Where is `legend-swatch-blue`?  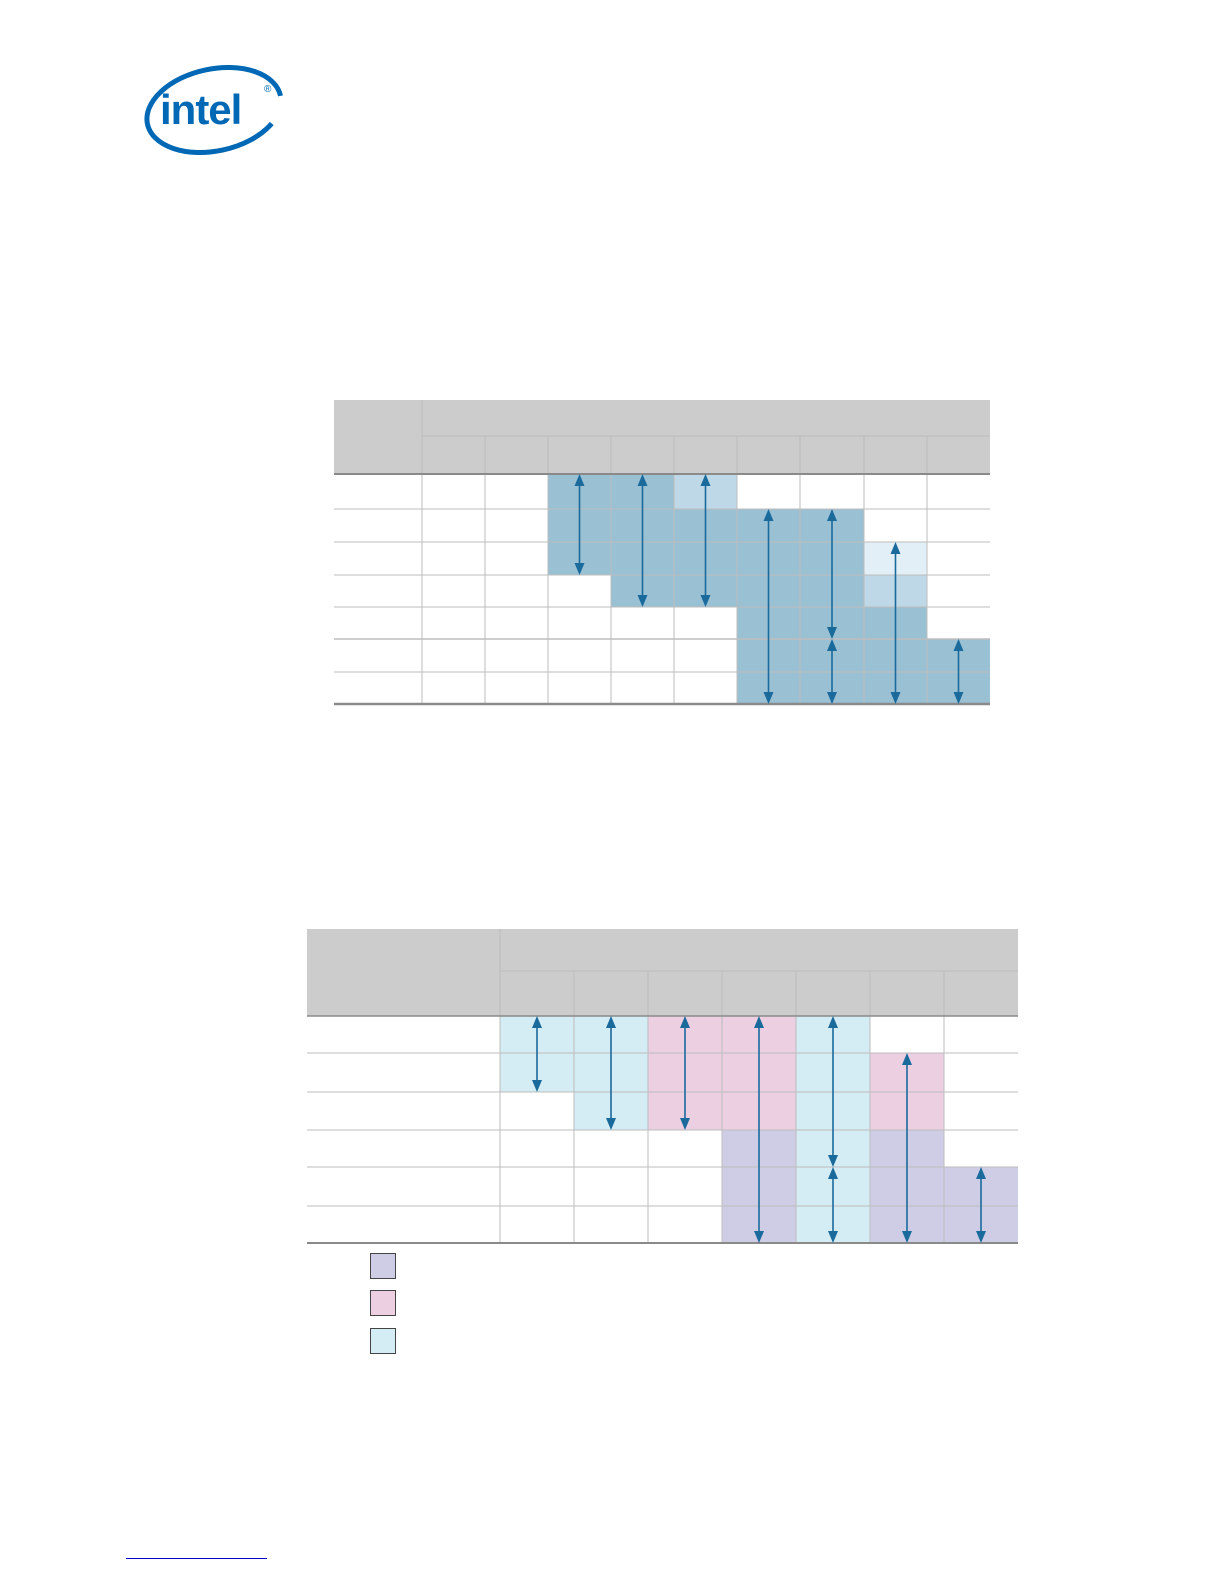
legend-swatch-blue is located at coordinates (383, 1341).